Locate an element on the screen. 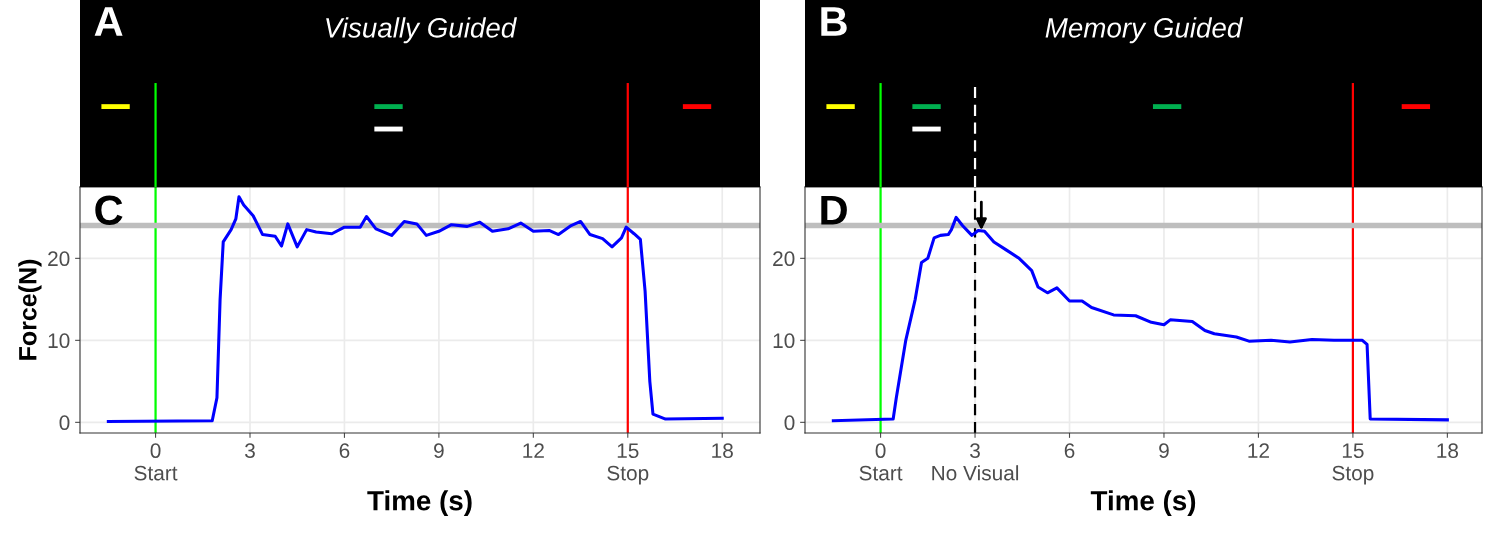  x-tick-label: 3 No Visual is located at coordinates (975, 462).